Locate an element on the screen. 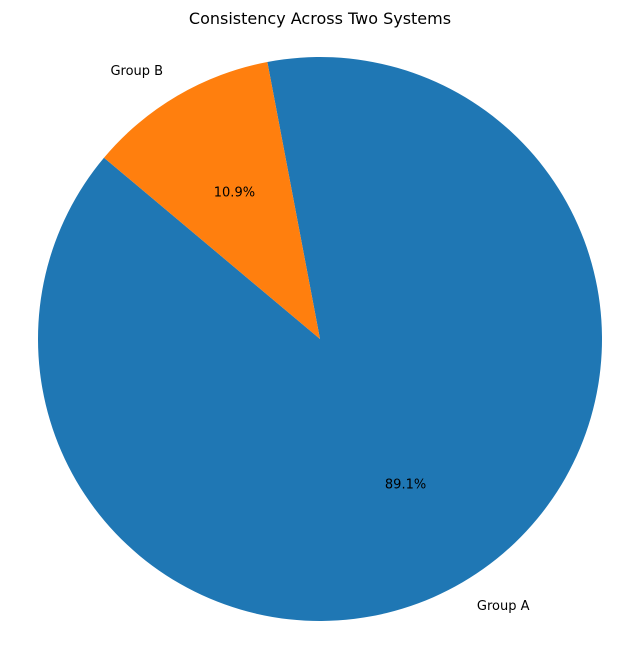  percent-label-group-a: 89.1% is located at coordinates (405, 484).